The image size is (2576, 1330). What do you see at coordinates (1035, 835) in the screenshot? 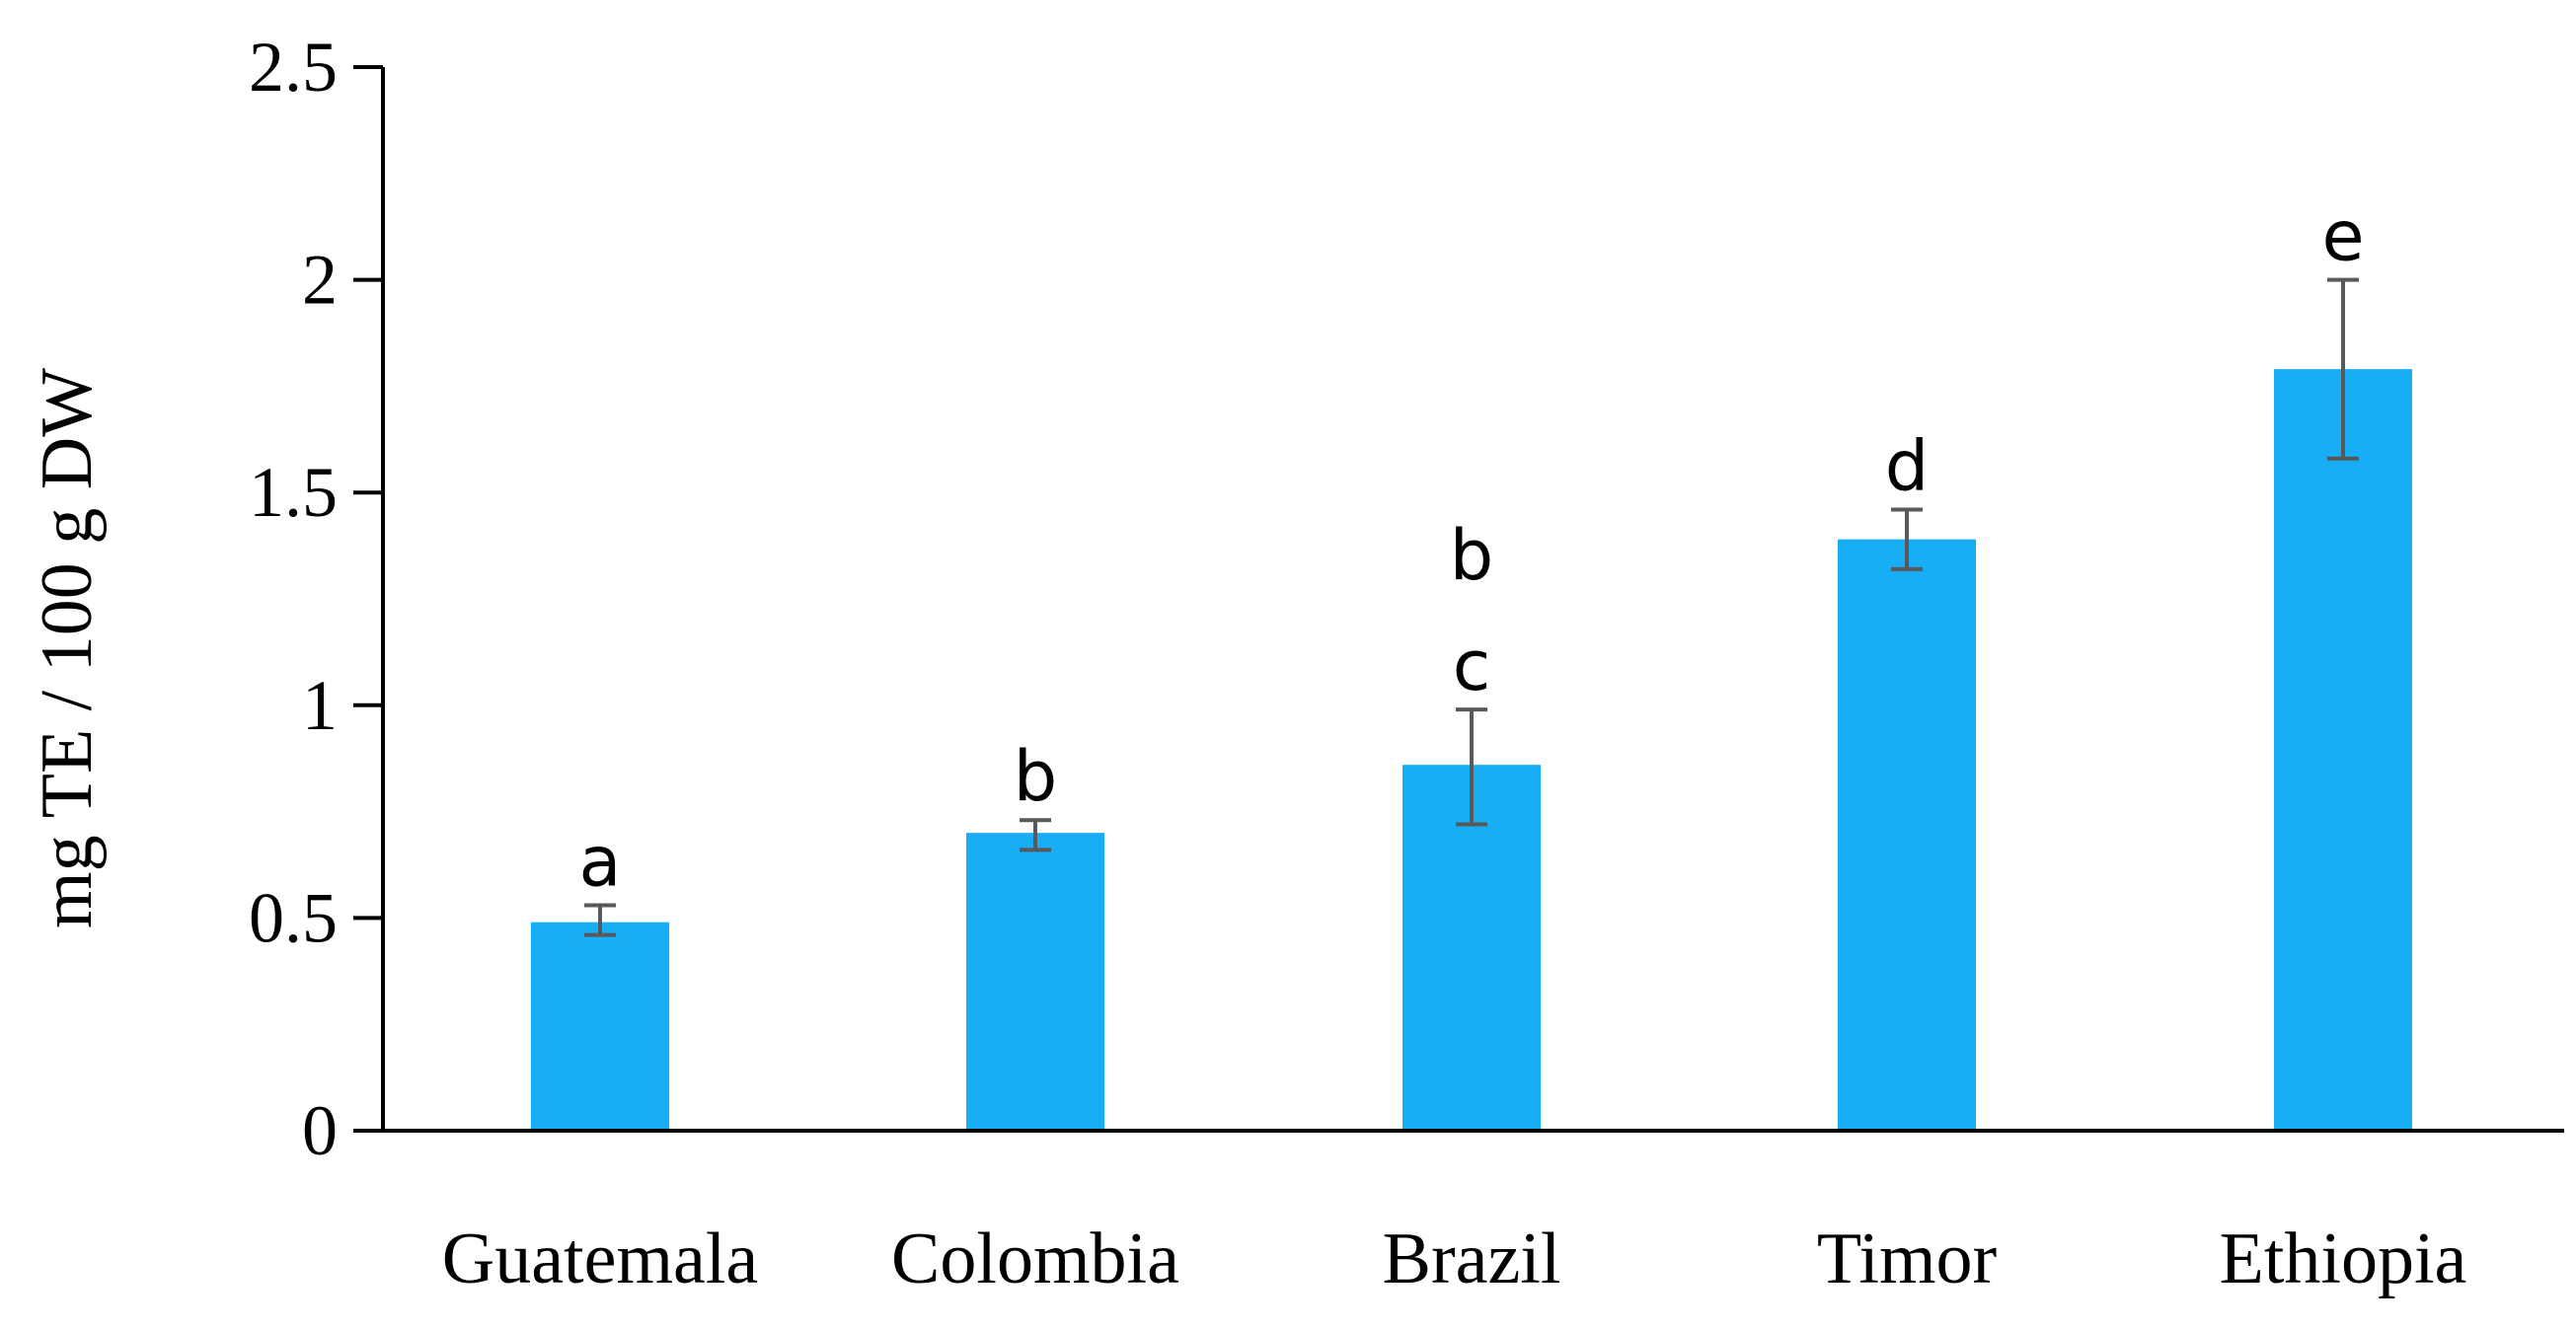
I see `error-bar-colombia` at bounding box center [1035, 835].